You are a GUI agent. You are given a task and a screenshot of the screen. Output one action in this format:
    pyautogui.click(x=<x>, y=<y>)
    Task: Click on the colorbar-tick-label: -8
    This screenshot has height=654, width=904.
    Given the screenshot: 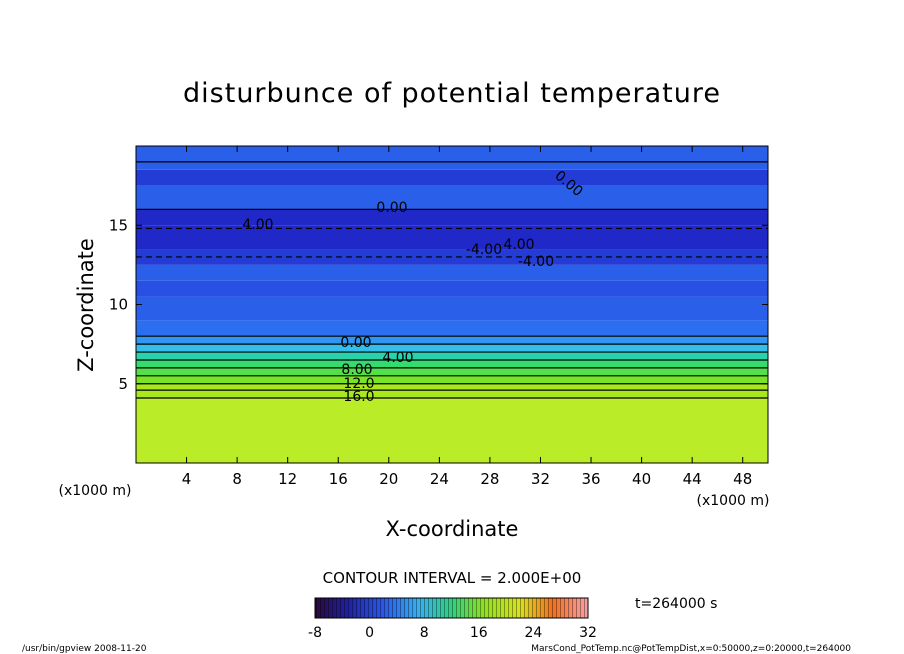 What is the action you would take?
    pyautogui.click(x=315, y=633)
    